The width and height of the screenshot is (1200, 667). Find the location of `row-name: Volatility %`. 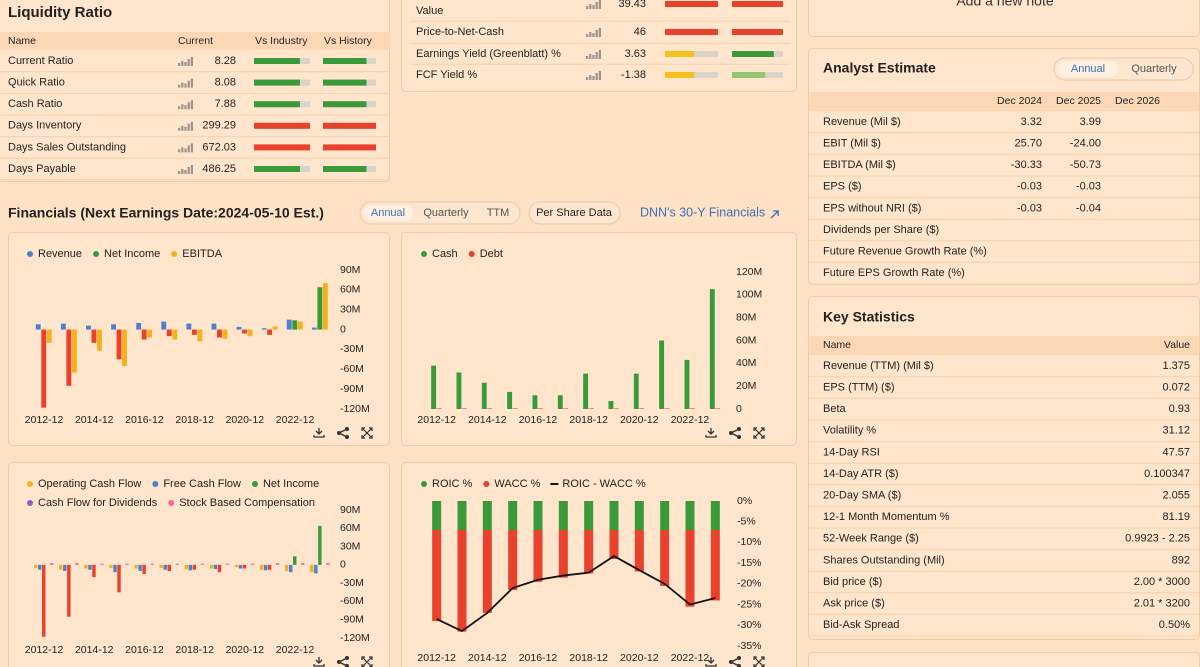

row-name: Volatility % is located at coordinates (849, 431).